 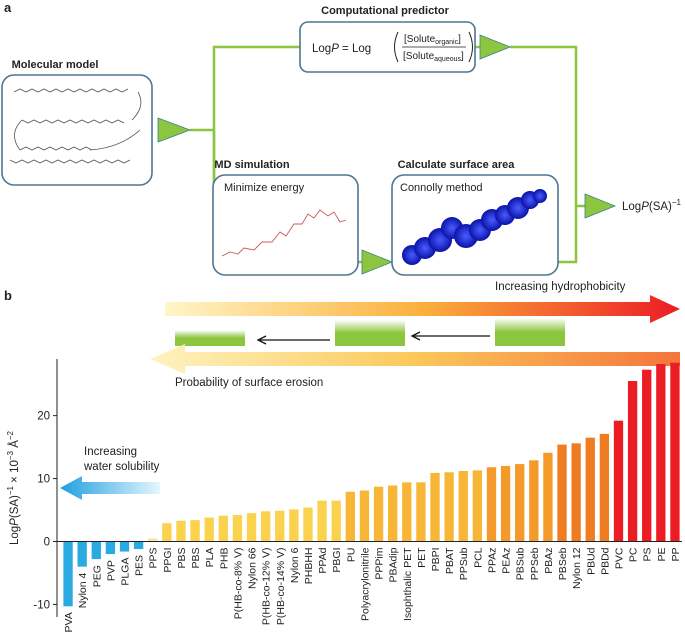 I want to click on x-tick-label: PPGI, so click(x=168, y=559).